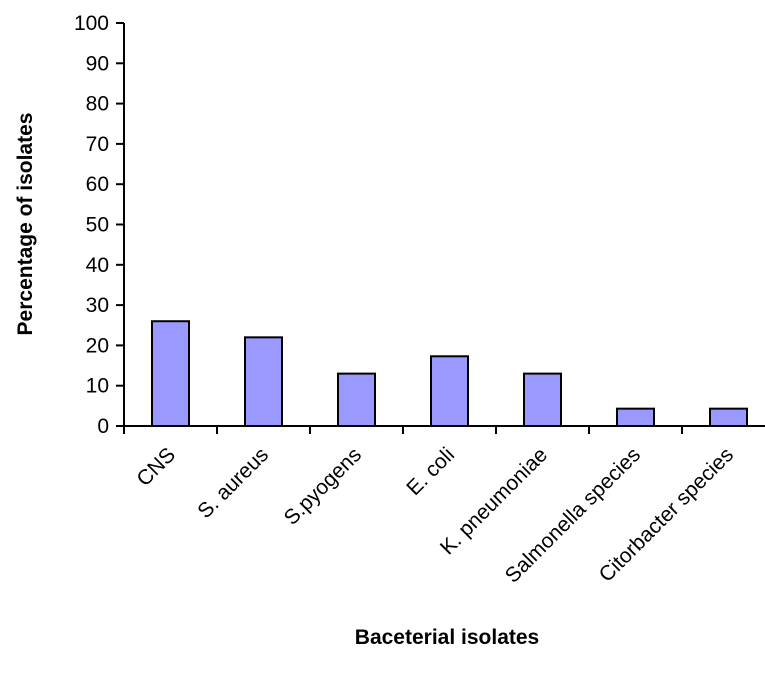 The width and height of the screenshot is (765, 674). What do you see at coordinates (323, 486) in the screenshot?
I see `category-label: S.pyogens` at bounding box center [323, 486].